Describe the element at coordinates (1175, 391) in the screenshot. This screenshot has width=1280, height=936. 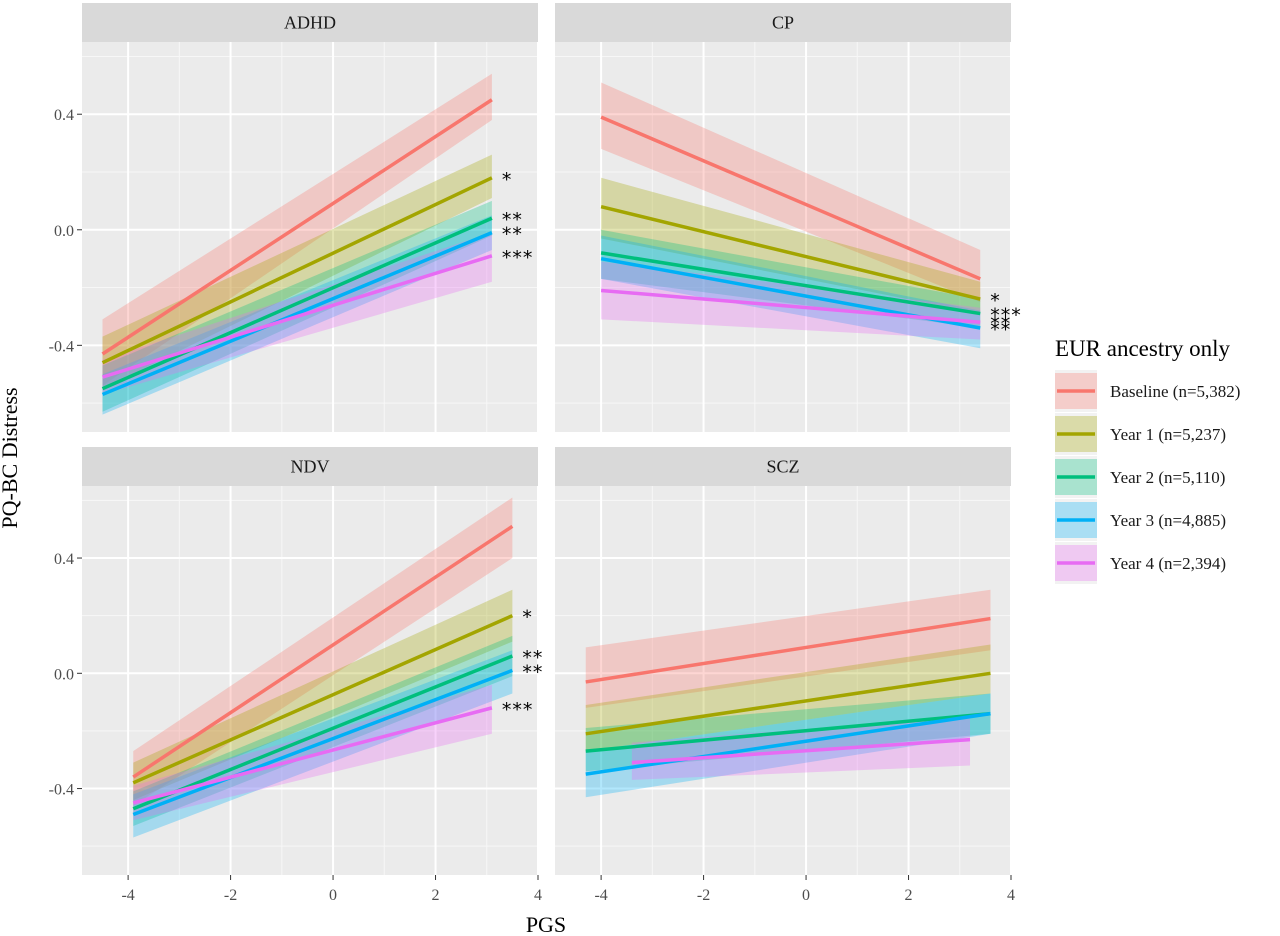
I see `legend-label: Baseline (n=5,382)` at that location.